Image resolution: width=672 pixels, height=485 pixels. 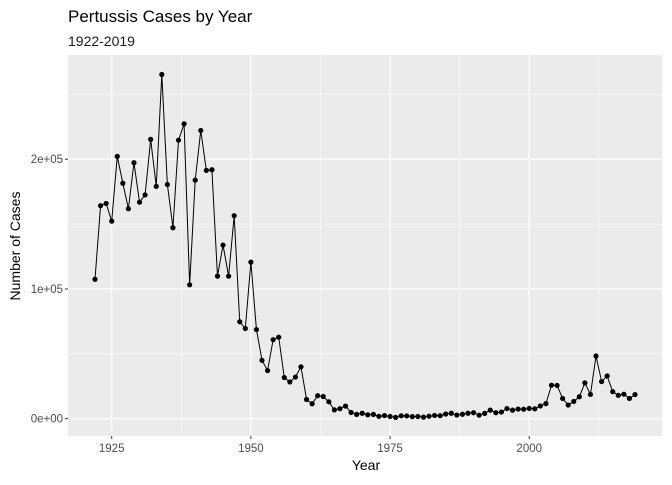 What do you see at coordinates (529, 449) in the screenshot?
I see `x-tick-label: 2000` at bounding box center [529, 449].